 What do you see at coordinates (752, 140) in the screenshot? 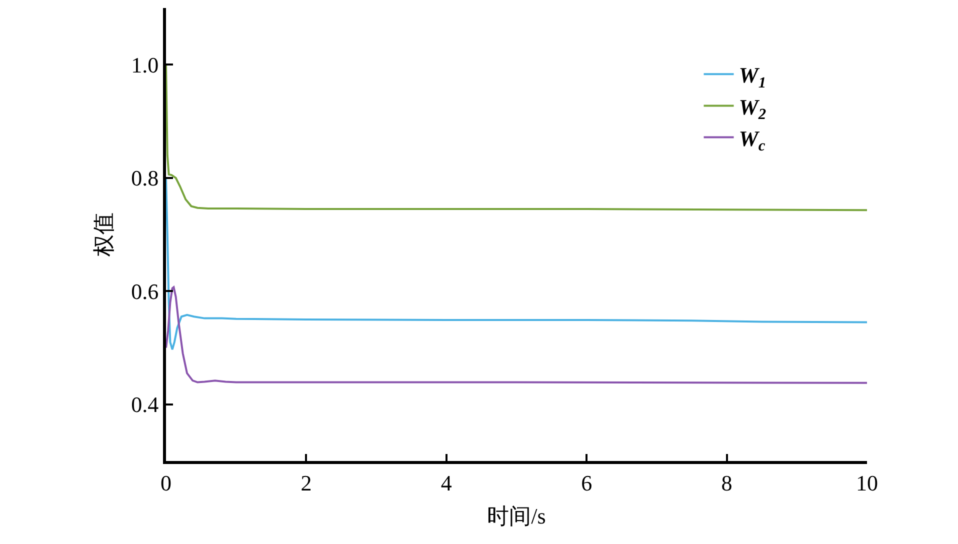
I see `legend-label: W$_{c}$` at bounding box center [752, 140].